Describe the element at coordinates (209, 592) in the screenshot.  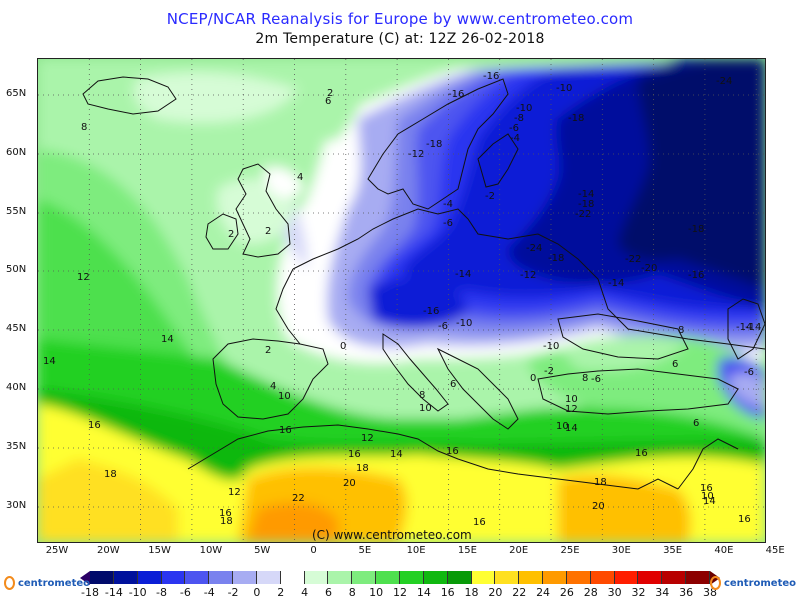
I see `legend-label: -4` at that location.